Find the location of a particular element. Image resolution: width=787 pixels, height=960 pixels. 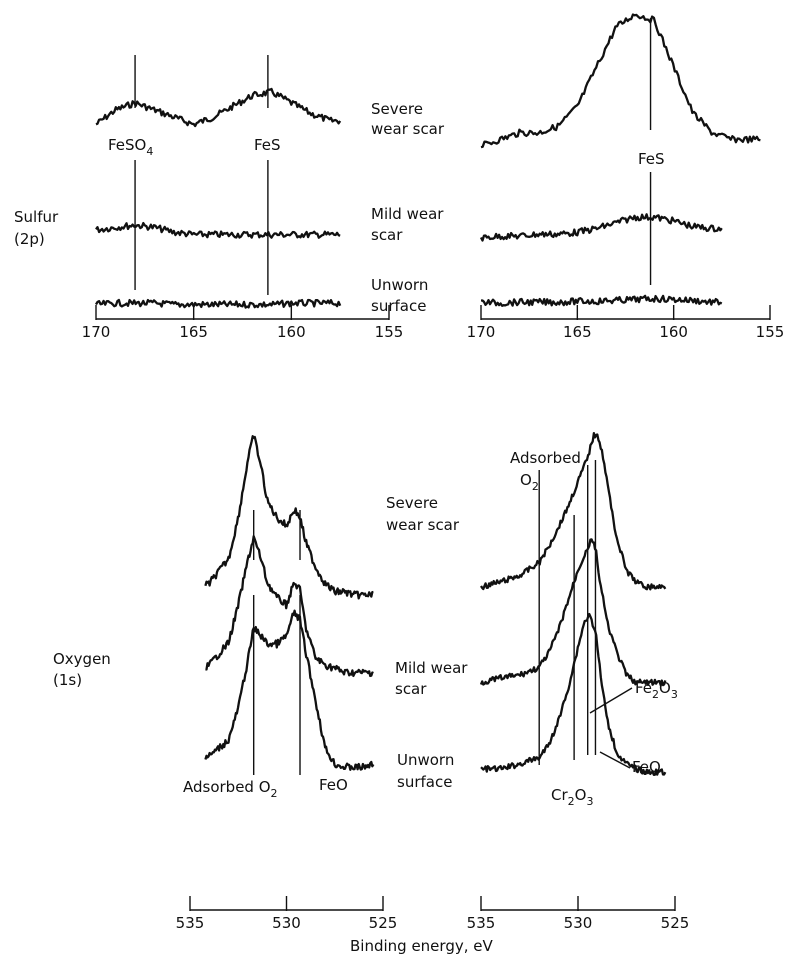

row-label-mild-s2: scar is located at coordinates (387, 235).